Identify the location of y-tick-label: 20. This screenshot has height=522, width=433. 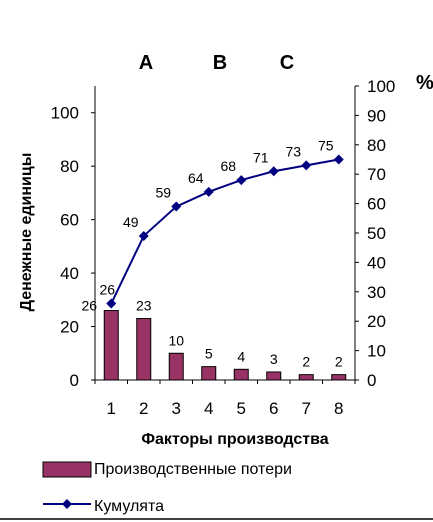
(69, 327).